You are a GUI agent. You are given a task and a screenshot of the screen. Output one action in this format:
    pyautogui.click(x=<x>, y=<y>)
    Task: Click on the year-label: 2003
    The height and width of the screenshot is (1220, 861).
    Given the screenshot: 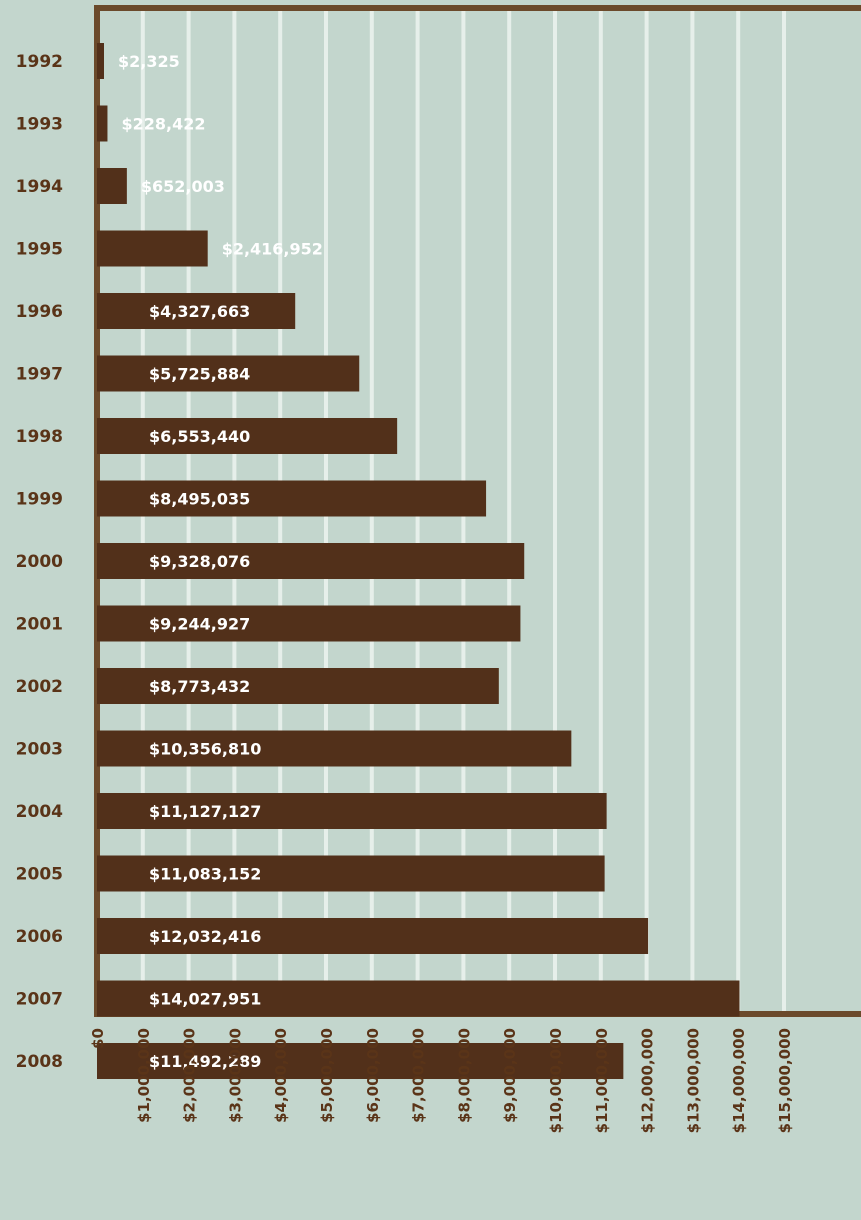 What is the action you would take?
    pyautogui.click(x=39, y=750)
    